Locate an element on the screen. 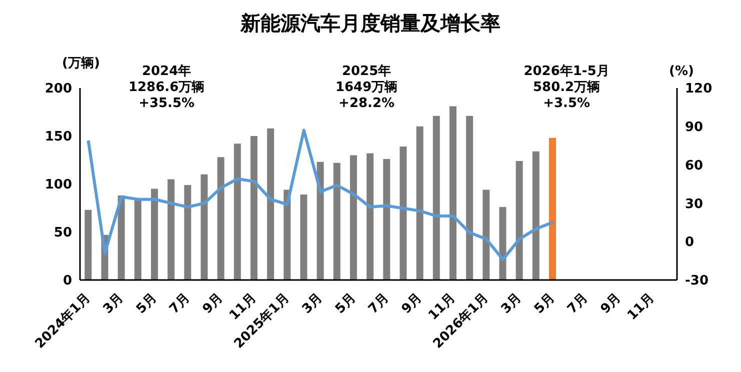  y2-tick-label: -30 is located at coordinates (696, 281).